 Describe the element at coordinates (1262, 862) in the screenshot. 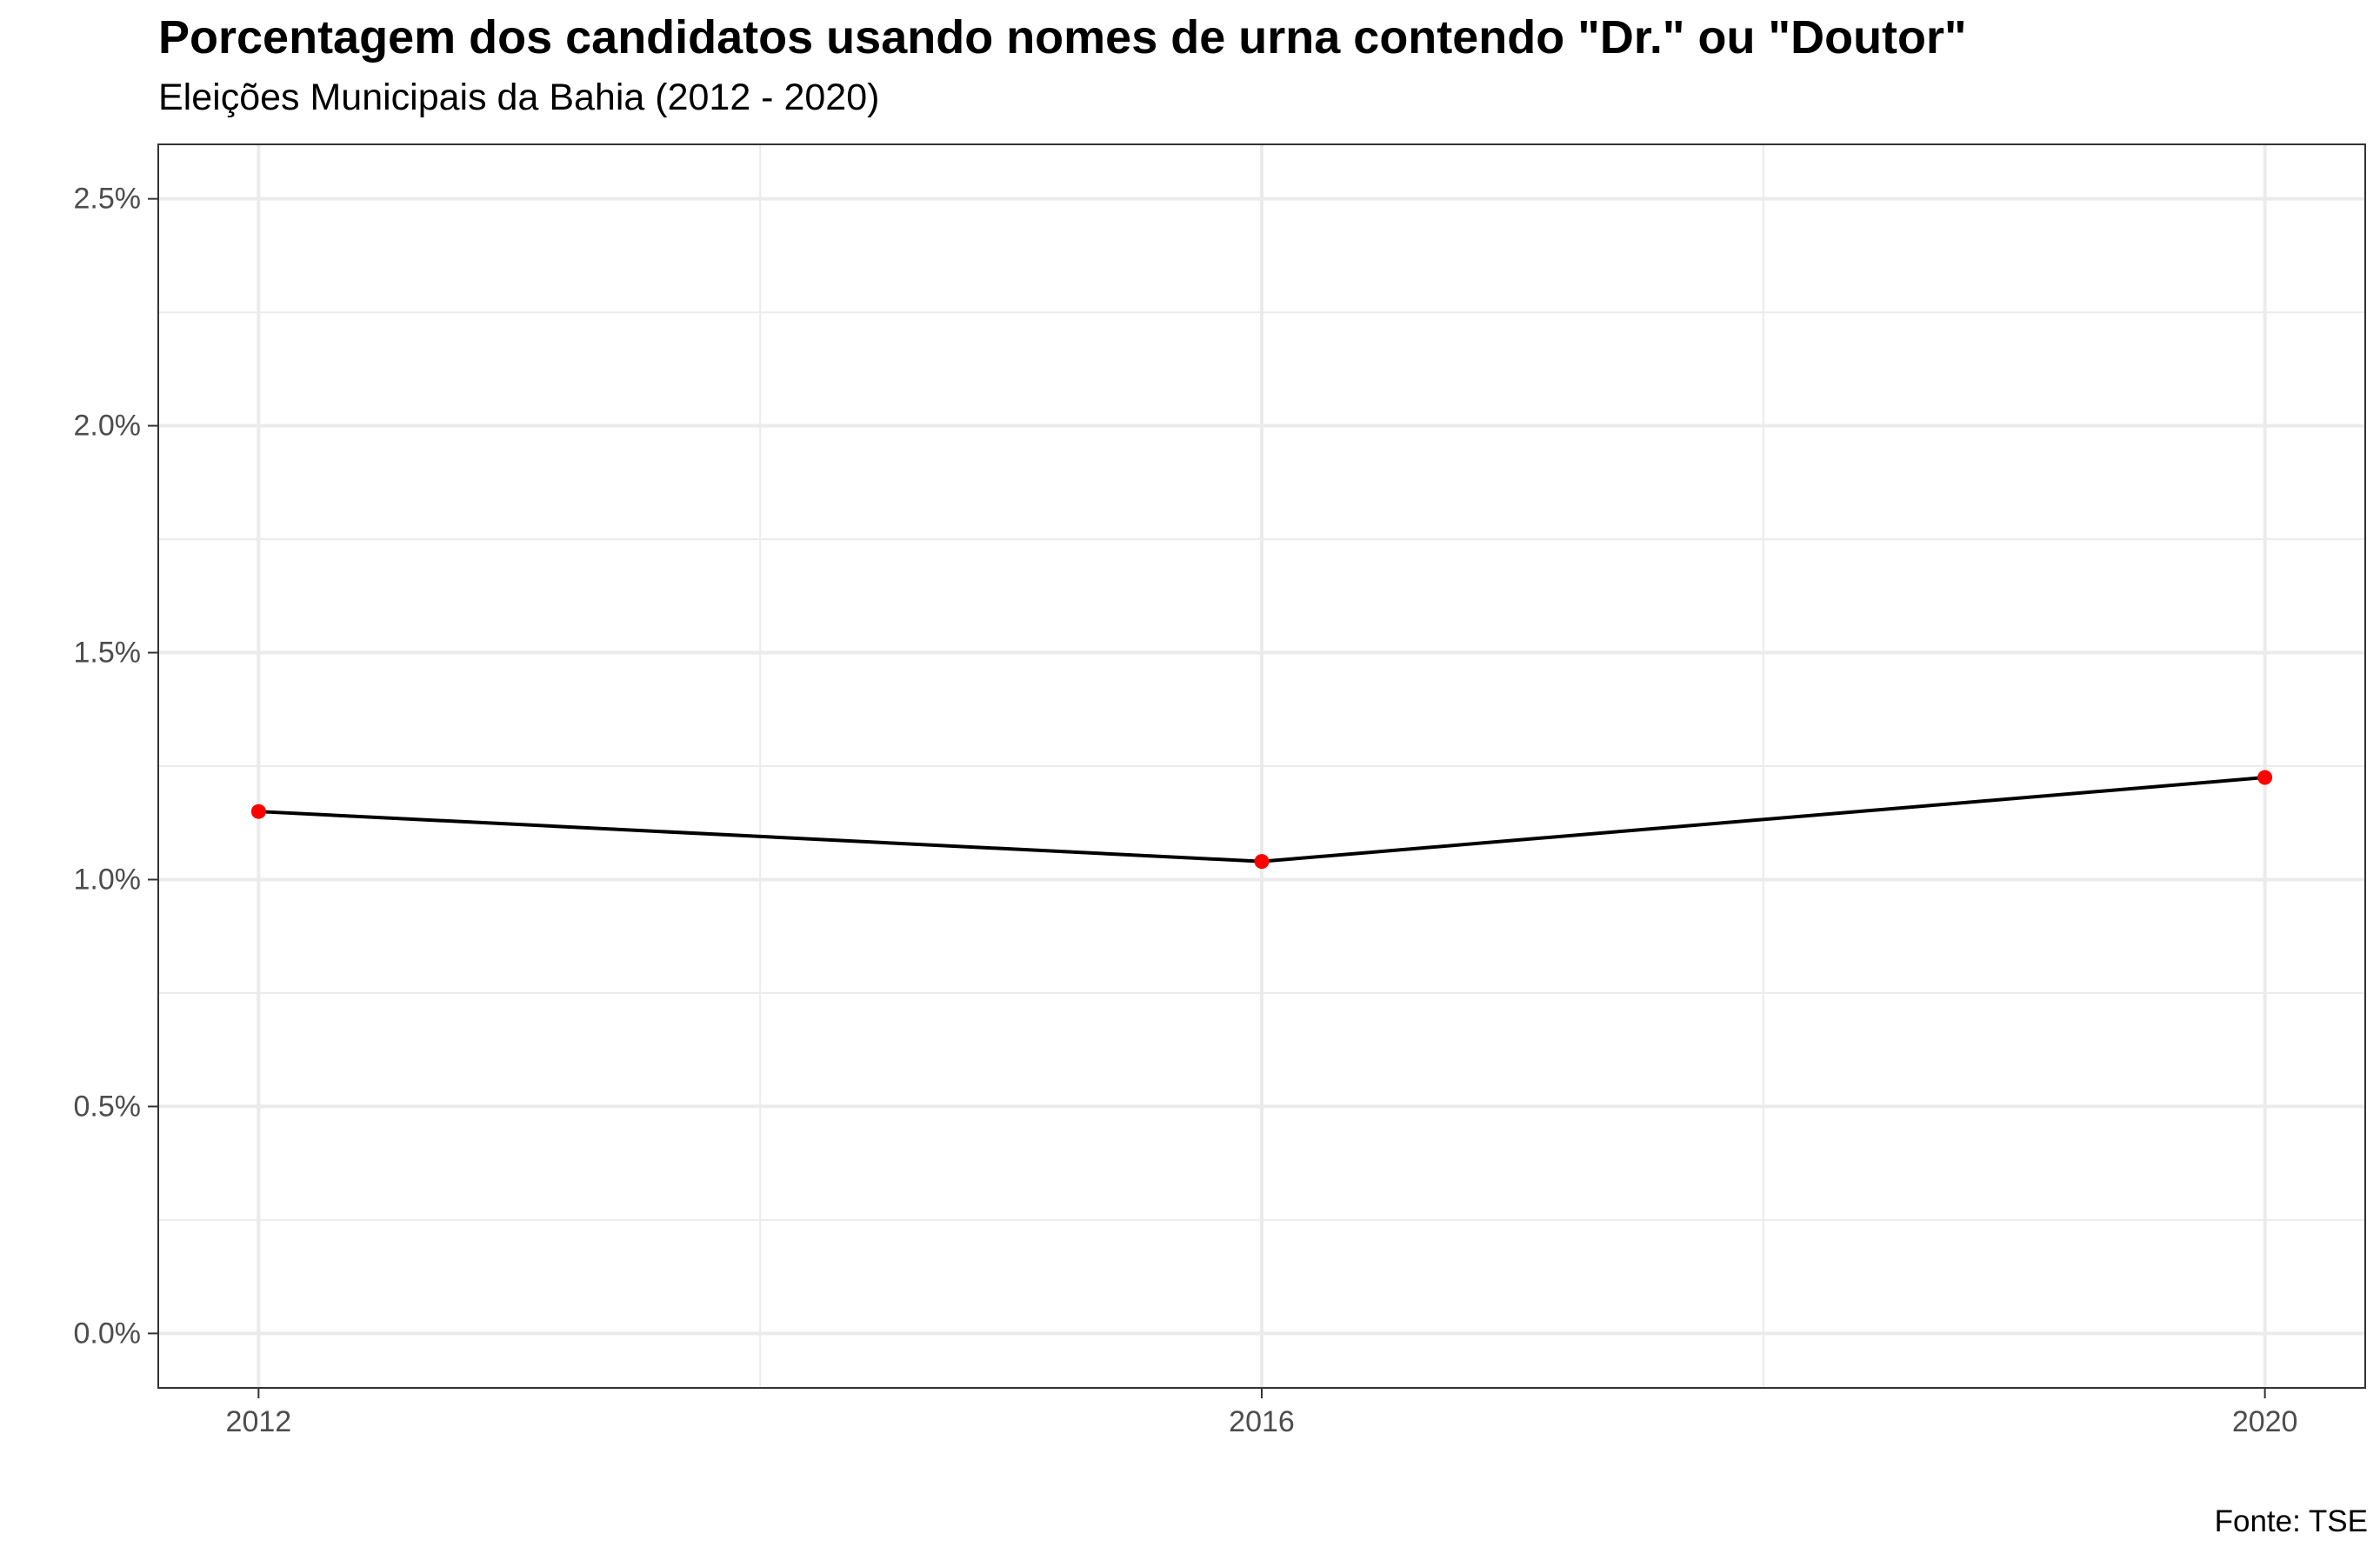

I see `data-point-2016` at that location.